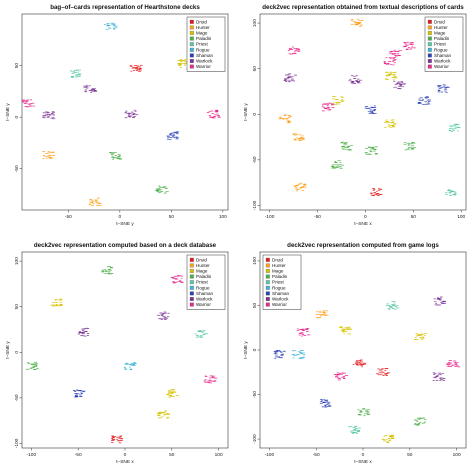 Image resolution: width=474 pixels, height=474 pixels. Describe the element at coordinates (277, 259) in the screenshot. I see `legend-item-label: Druid` at that location.